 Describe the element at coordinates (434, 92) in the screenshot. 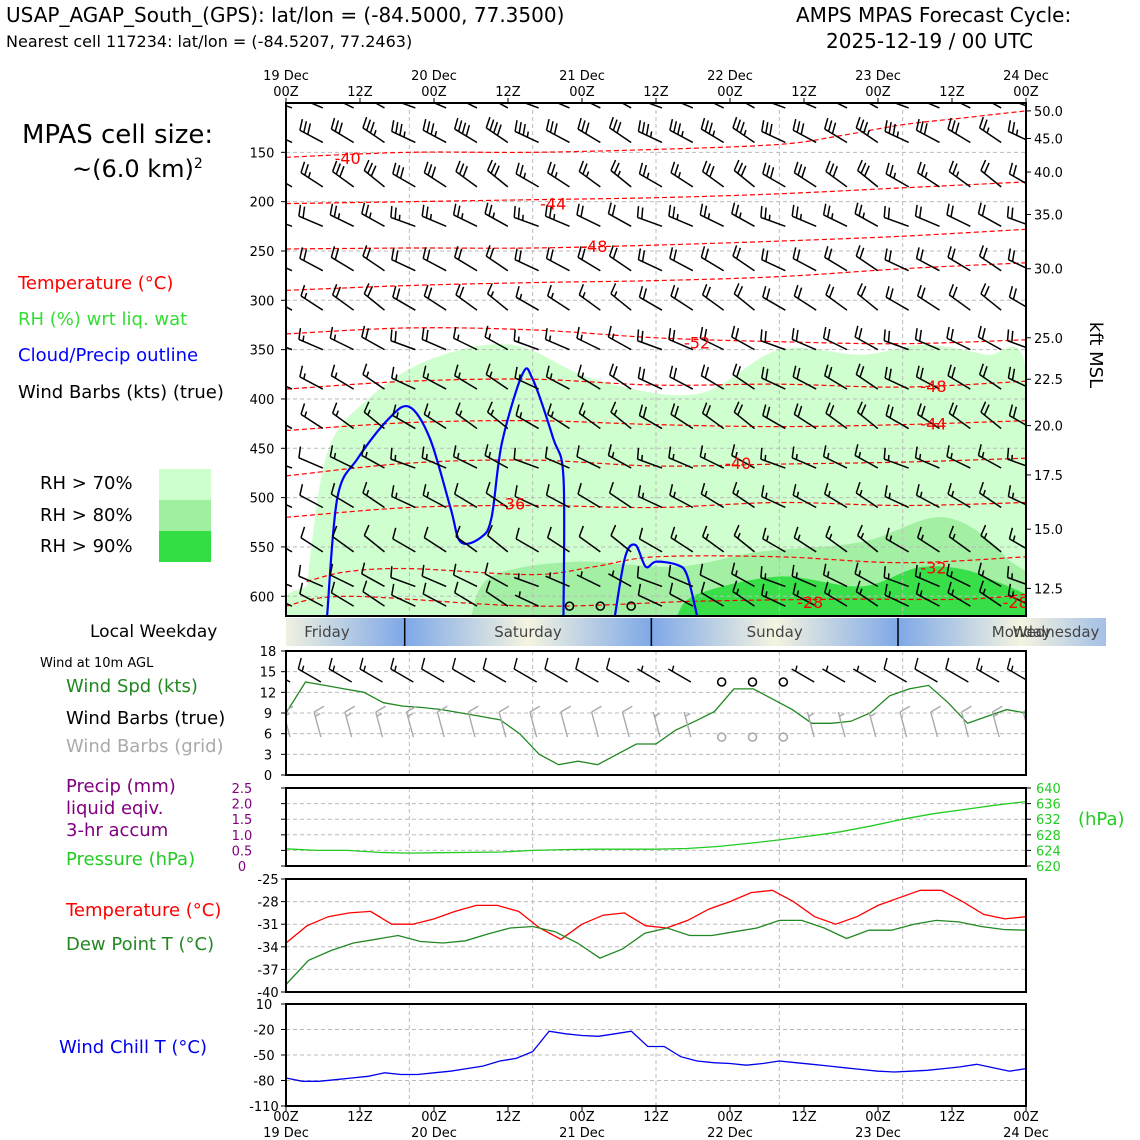

I see `top-hour-label: 00Z` at that location.